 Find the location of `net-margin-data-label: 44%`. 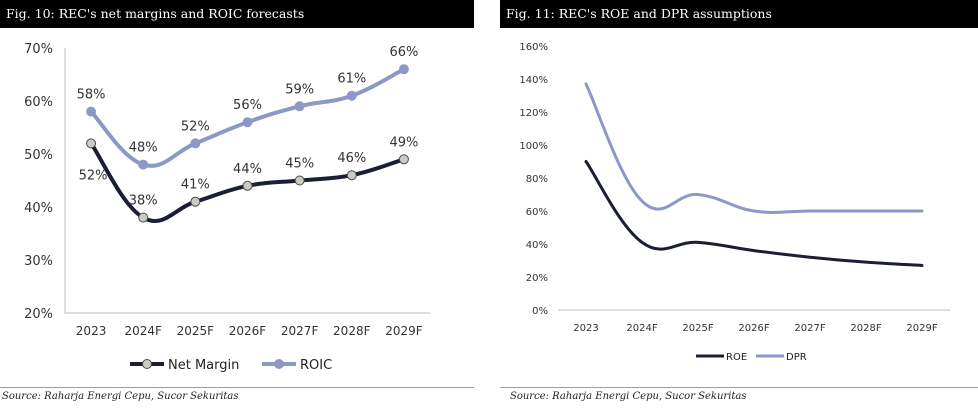

net-margin-data-label: 44% is located at coordinates (247, 169).